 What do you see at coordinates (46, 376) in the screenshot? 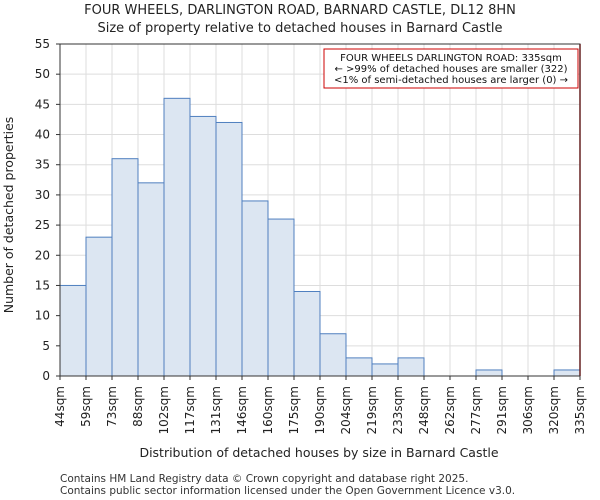
I see `y-tick-label: 0` at bounding box center [46, 376].